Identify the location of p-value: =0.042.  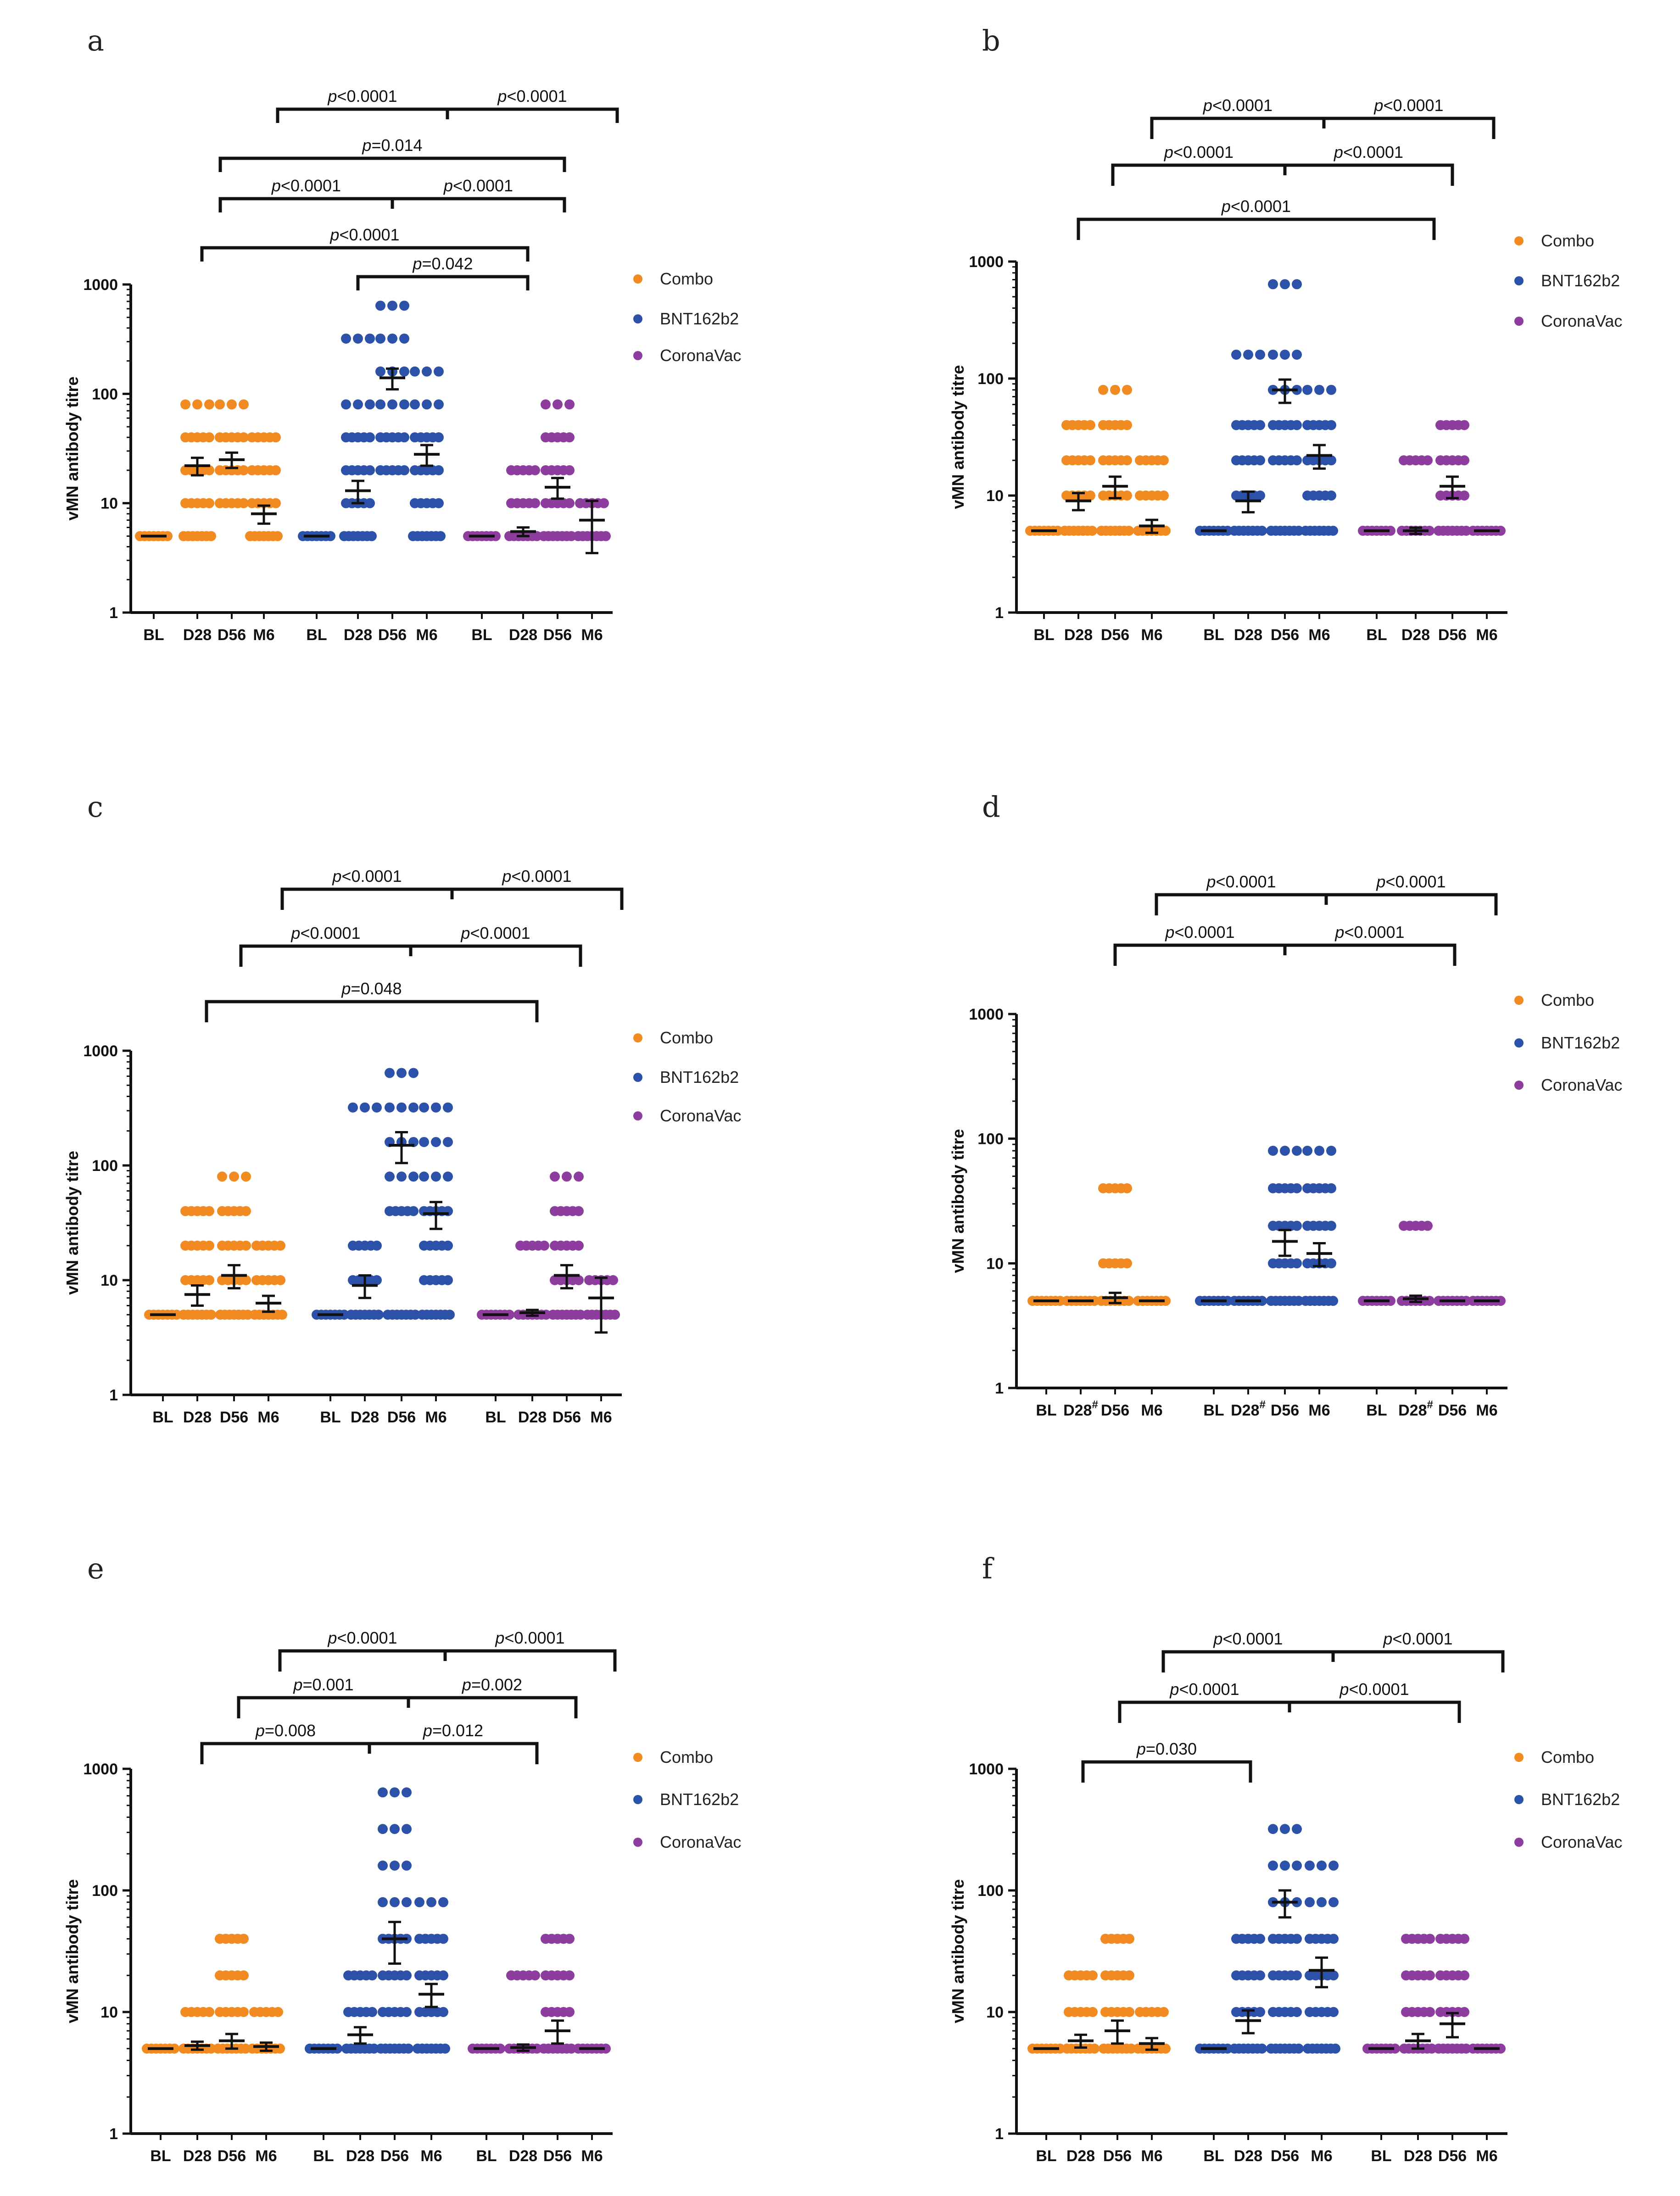
(447, 263).